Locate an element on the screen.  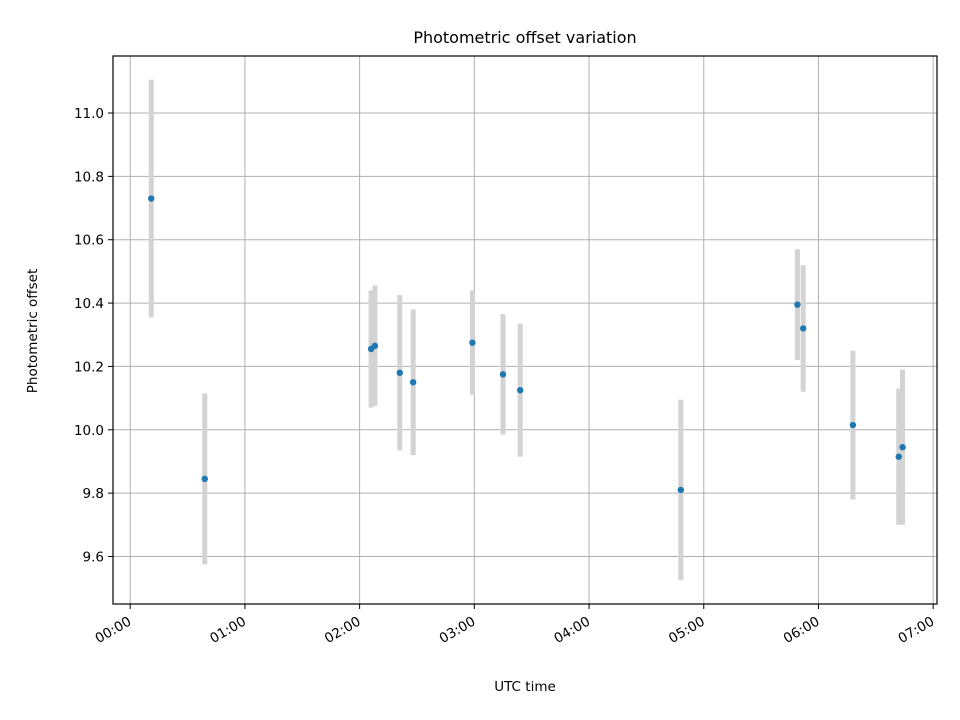
y-tick-label: 9.6 is located at coordinates (93, 557).